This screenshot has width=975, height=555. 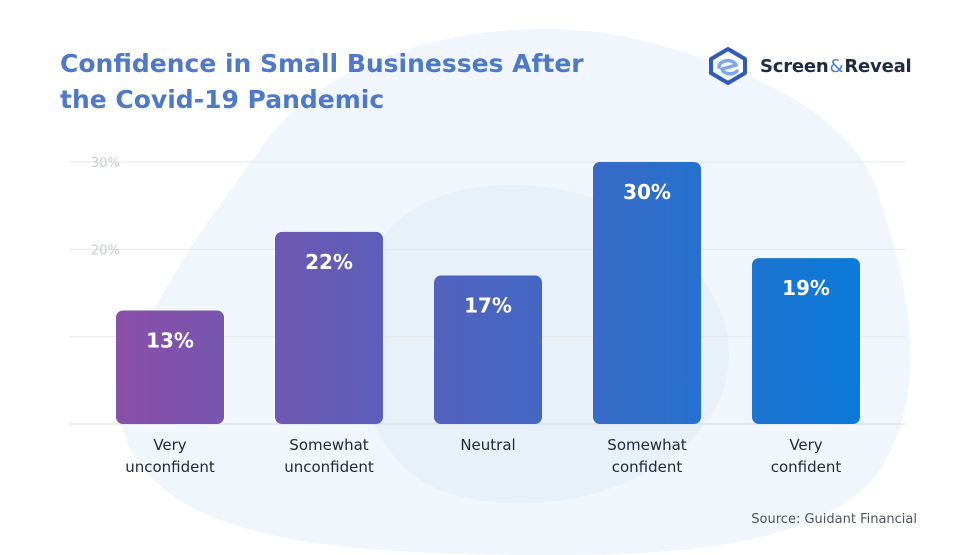 I want to click on source-note: Source: Guidant Financial, so click(x=834, y=519).